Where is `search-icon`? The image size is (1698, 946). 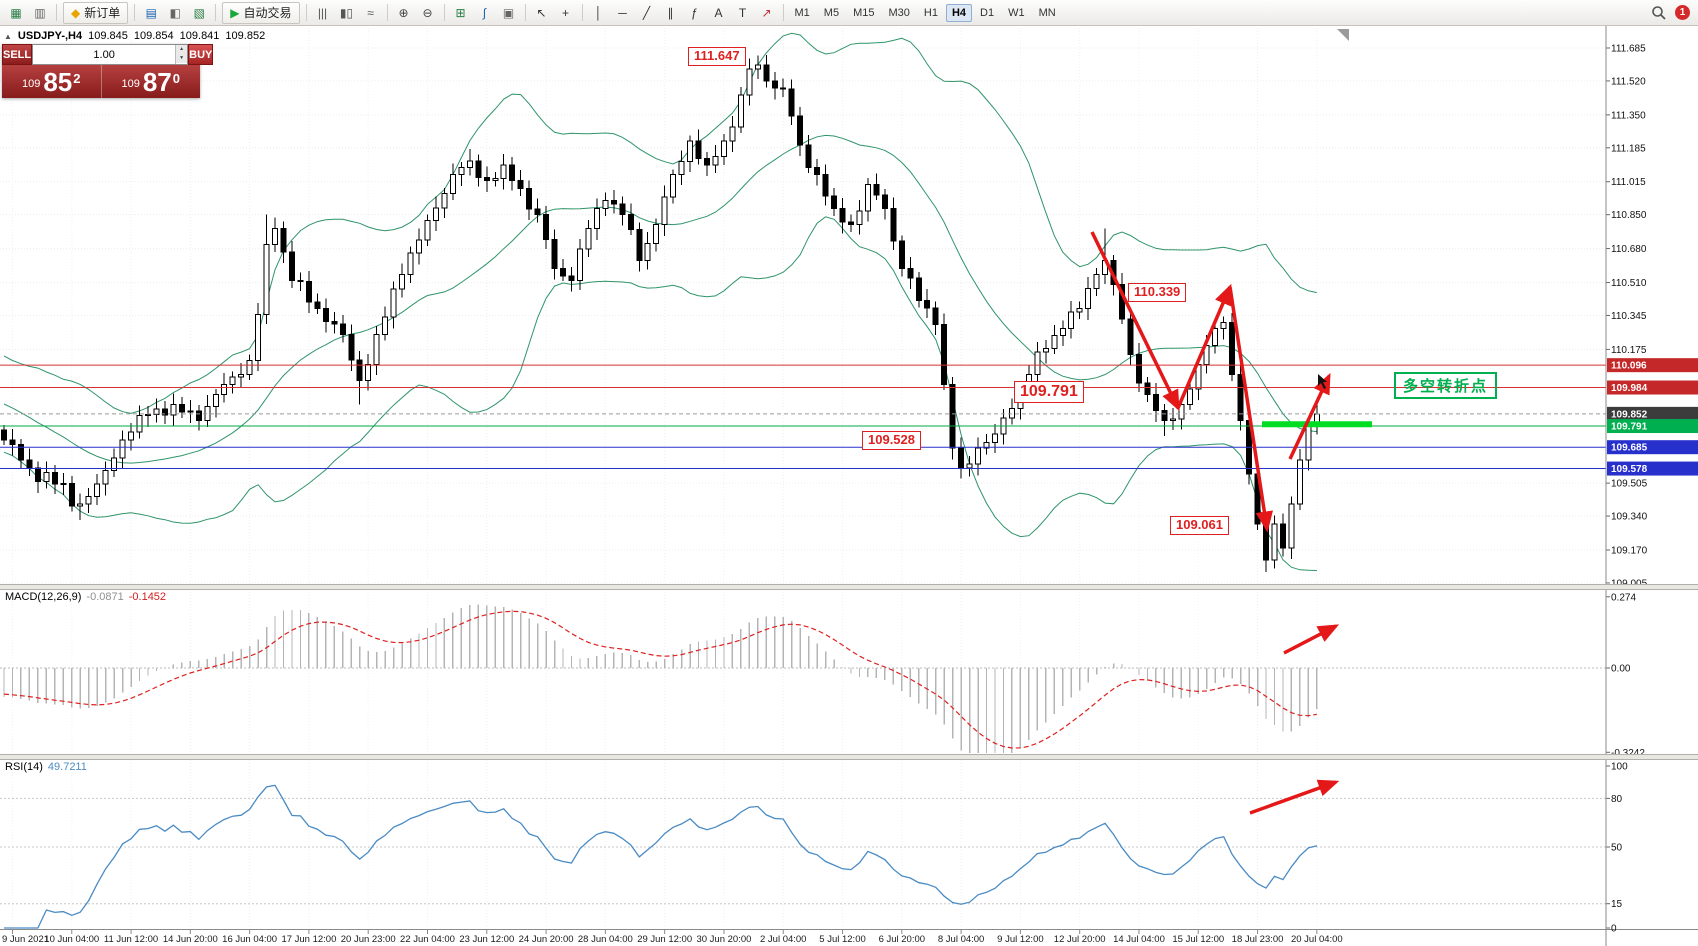 search-icon is located at coordinates (1659, 13).